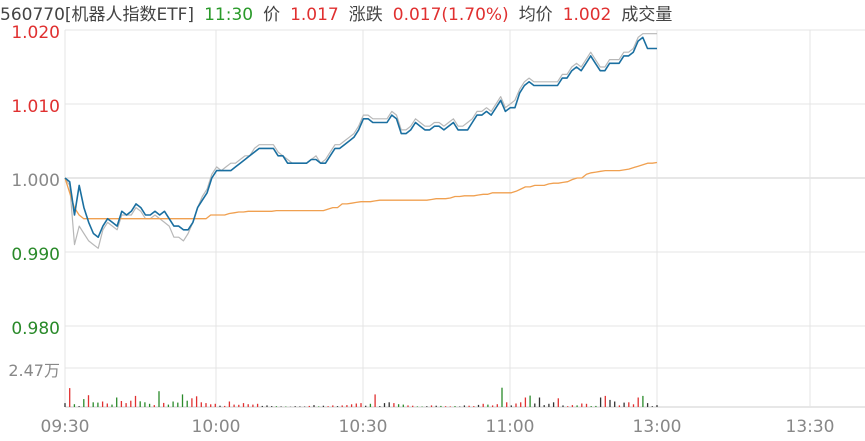 The image size is (865, 441). Describe the element at coordinates (438, 427) in the screenshot. I see `x-axis-labels: 09:30 10:00 10:30 11:00 13:00 13:30` at that location.